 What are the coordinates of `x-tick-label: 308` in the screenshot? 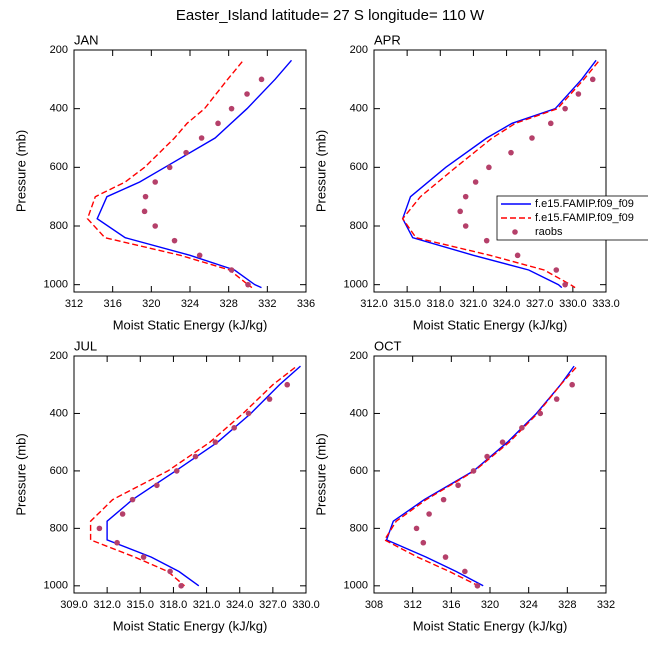 It's located at (374, 605).